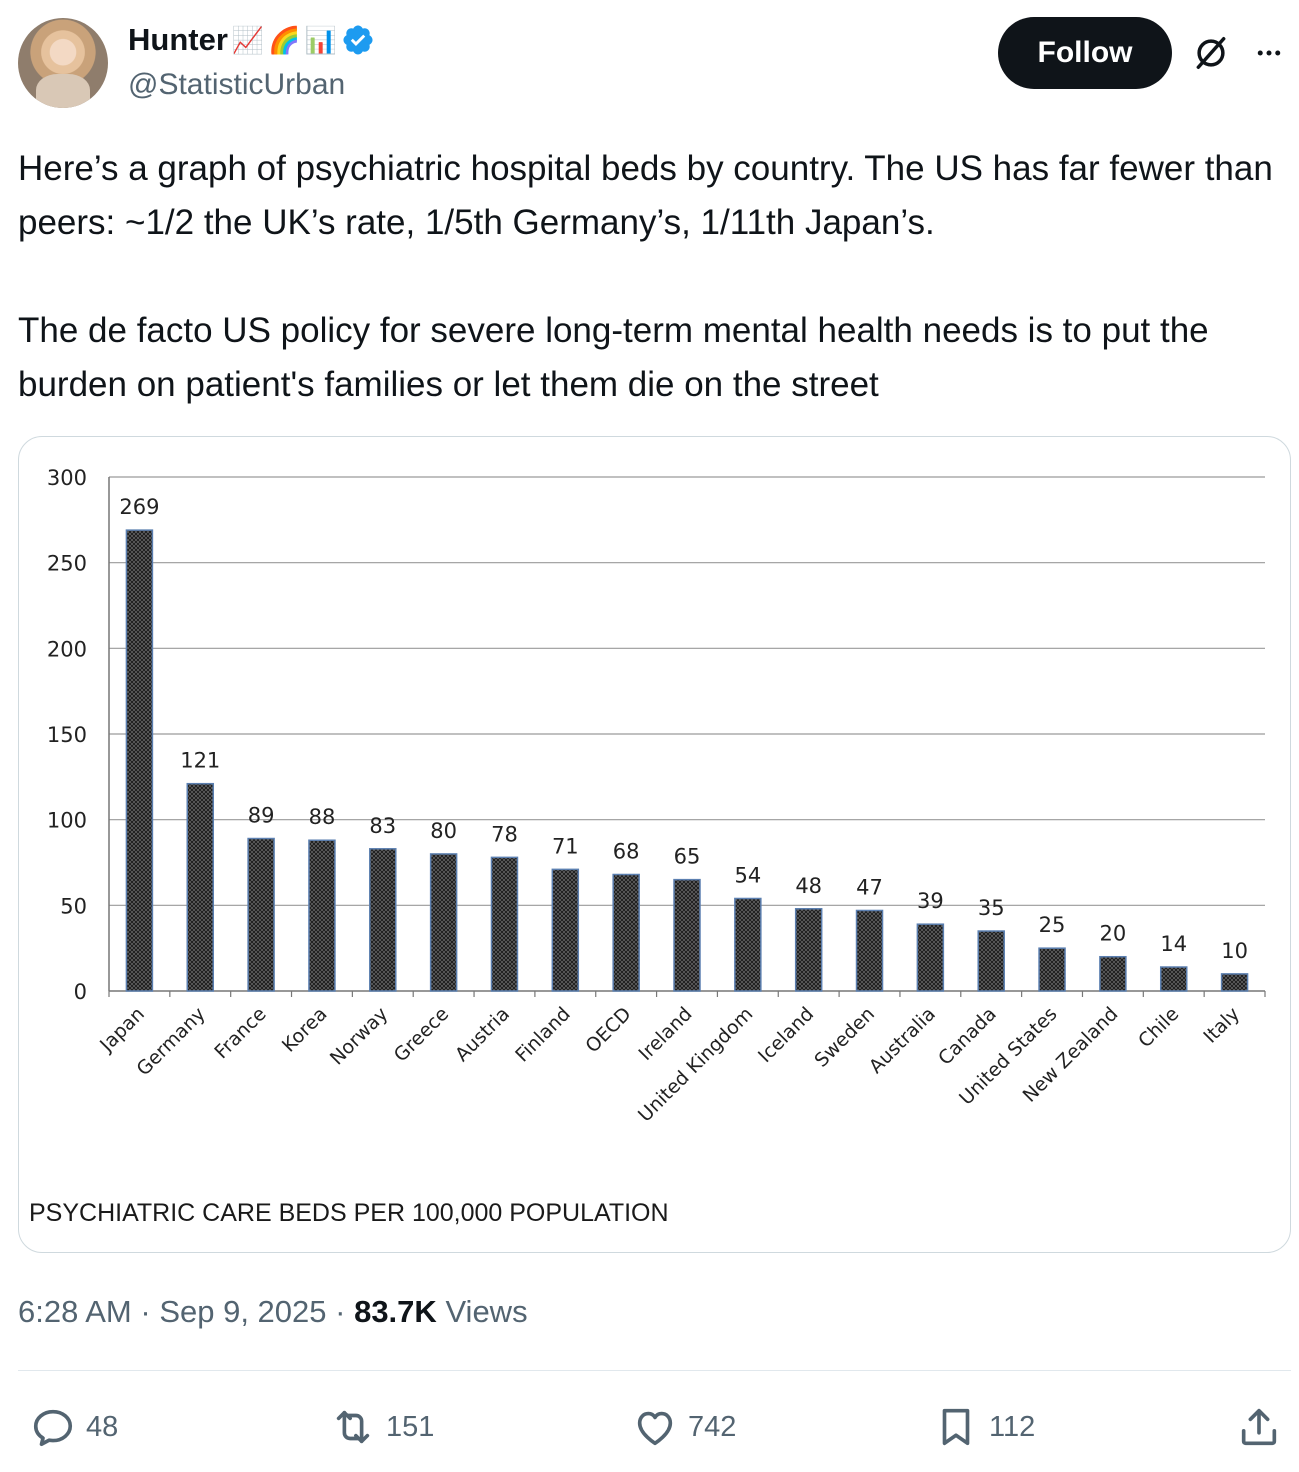  I want to click on y-tick-label: 250, so click(67, 564).